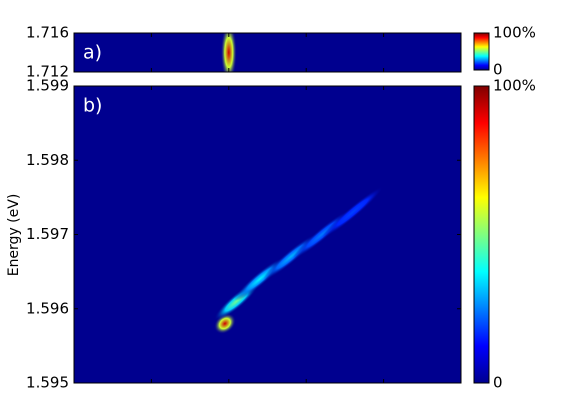 The image size is (567, 400). Describe the element at coordinates (47, 72) in the screenshot. I see `y-tick-label: 1.712` at that location.